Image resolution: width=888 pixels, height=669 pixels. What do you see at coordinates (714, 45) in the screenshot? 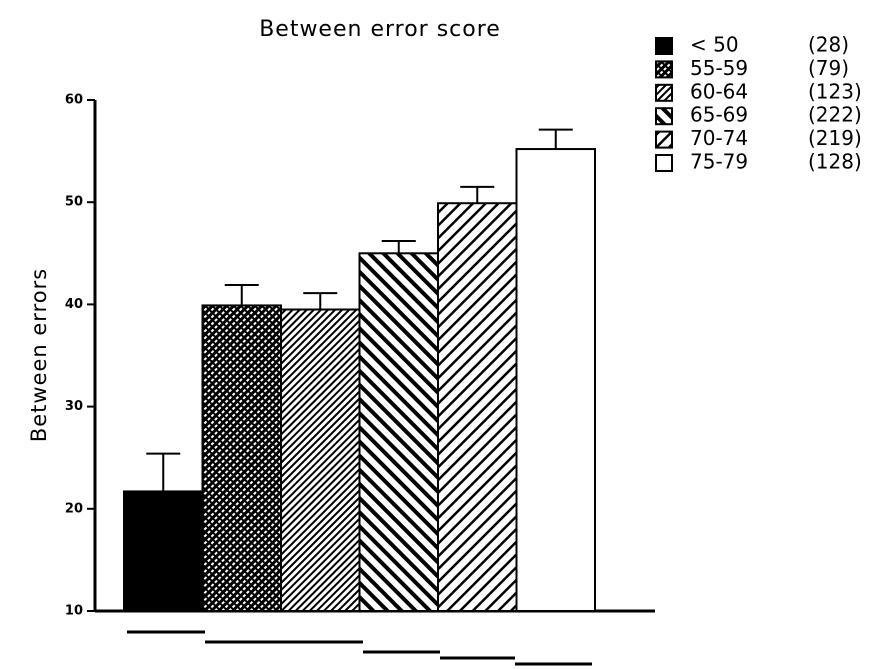
I see `legend-label: < 50` at bounding box center [714, 45].